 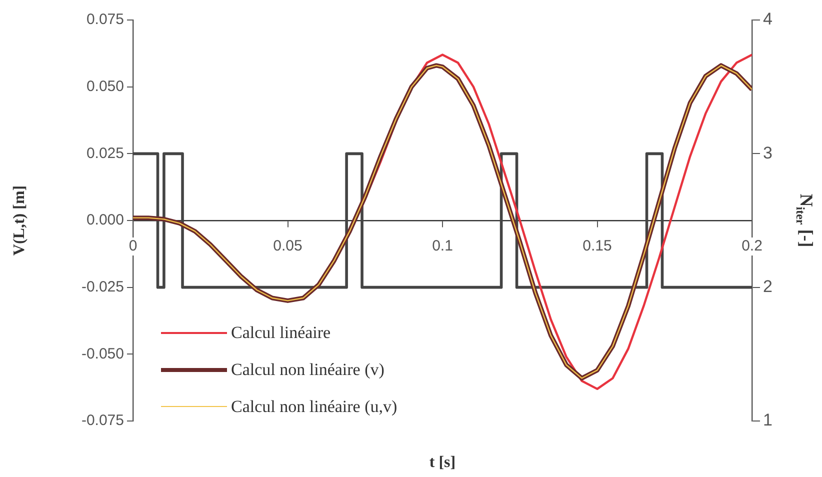 What do you see at coordinates (307, 370) in the screenshot?
I see `legend-label: Calcul non linéaire (v)` at bounding box center [307, 370].